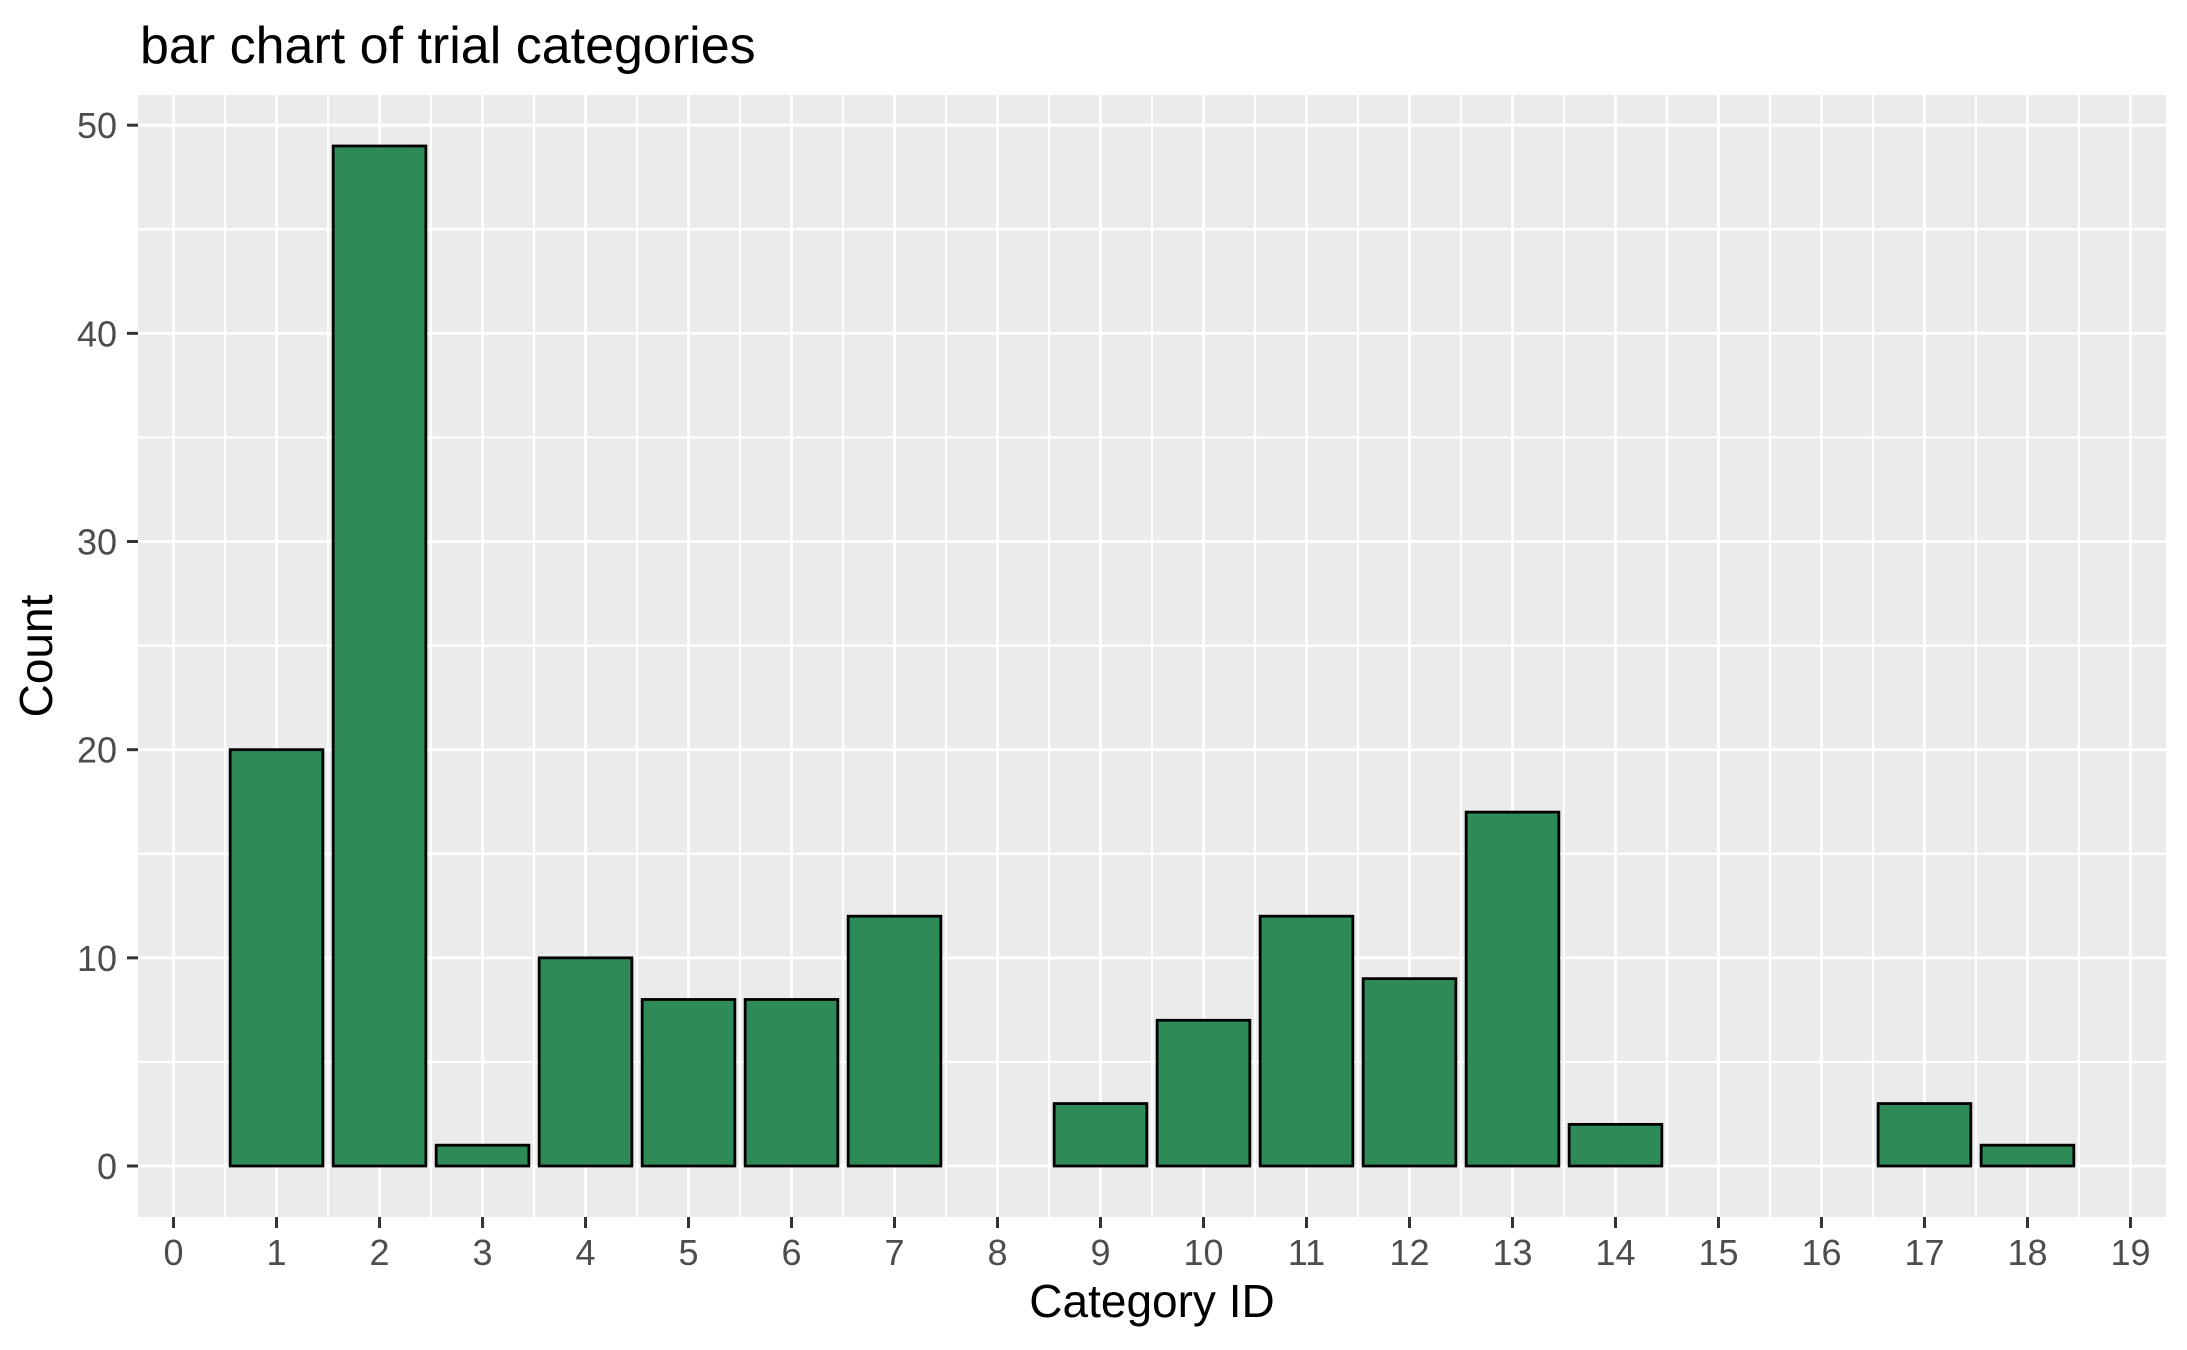  What do you see at coordinates (1306, 1252) in the screenshot?
I see `x-axis-tick-label: 11` at bounding box center [1306, 1252].